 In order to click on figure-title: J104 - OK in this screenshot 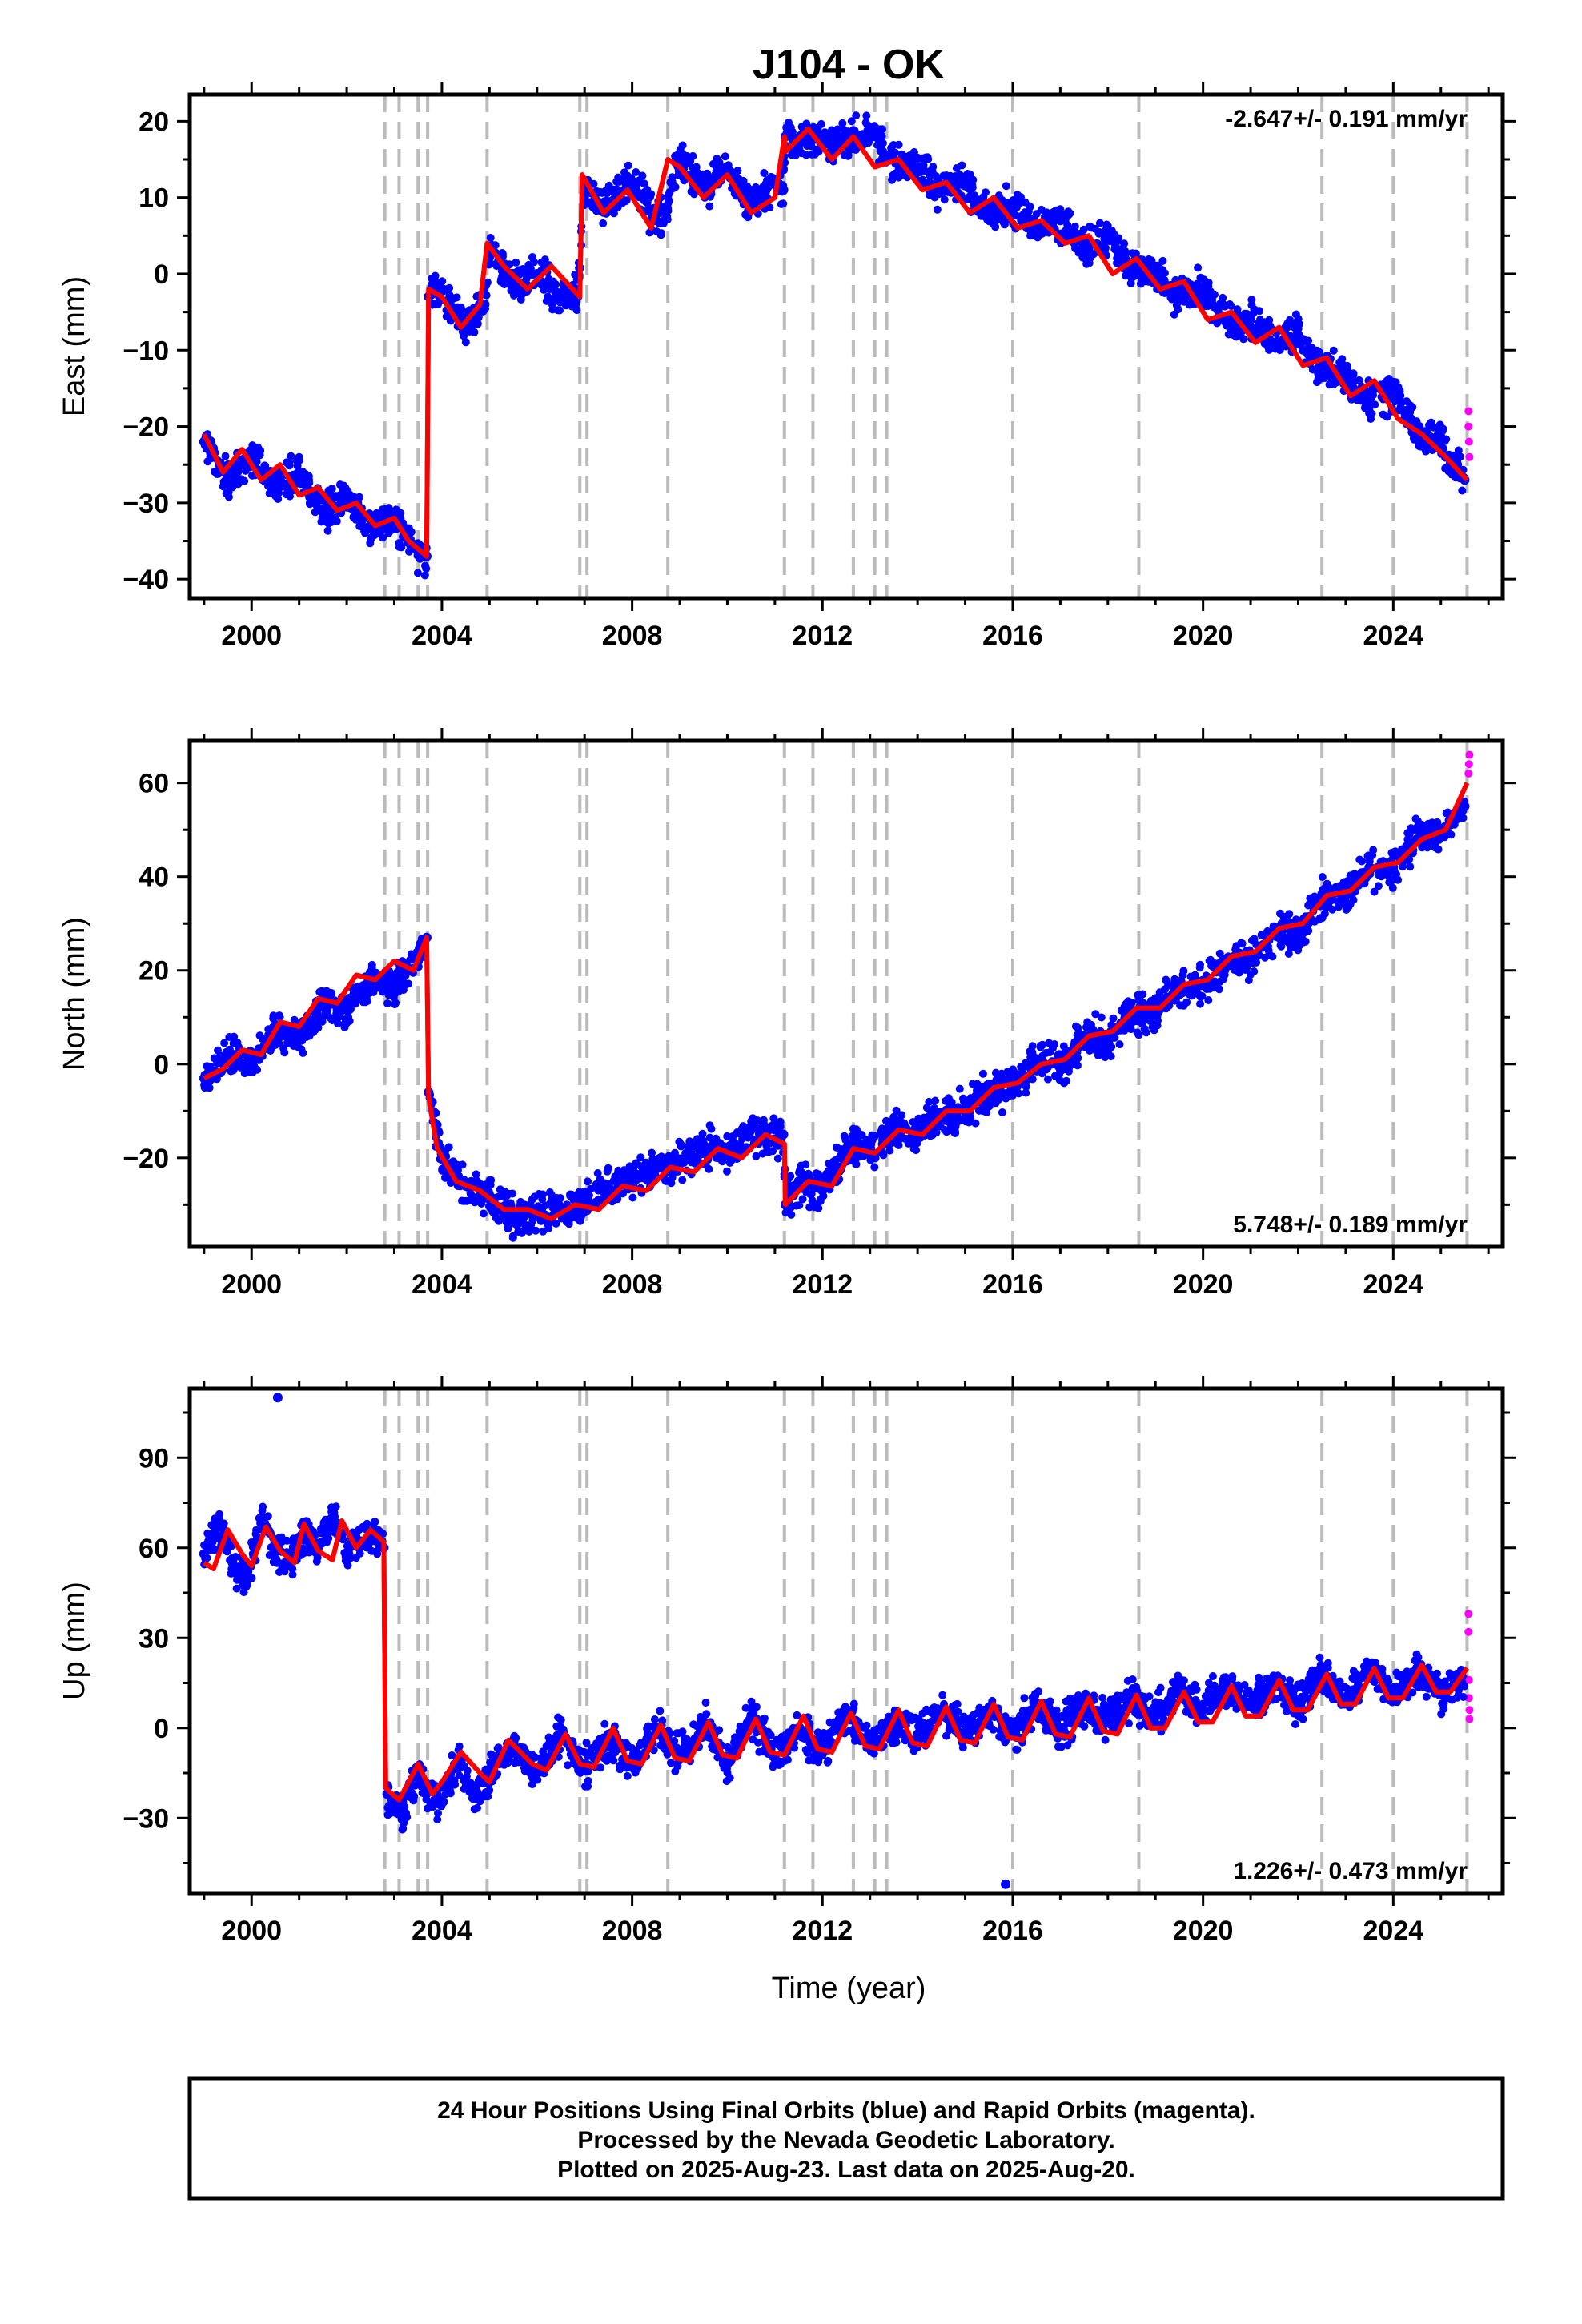, I will do `click(849, 65)`.